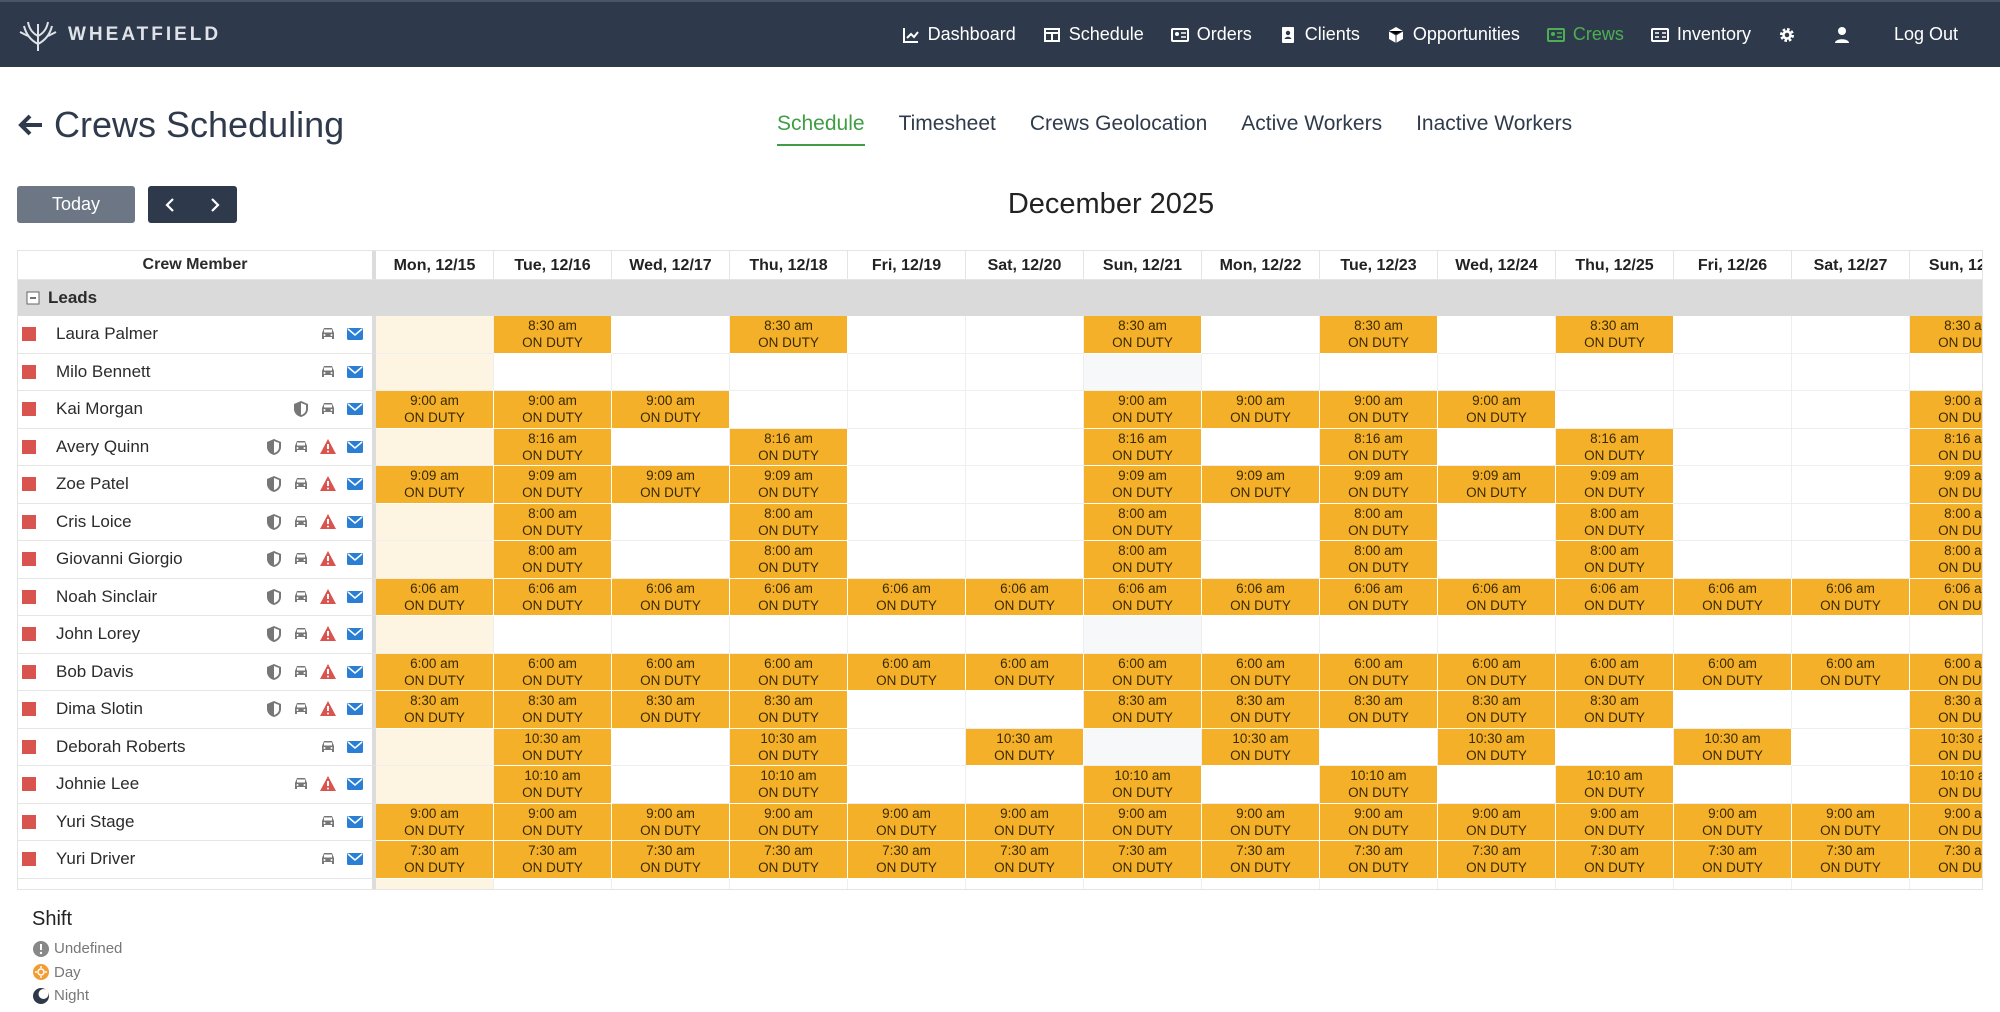  I want to click on member-name: Milo Bennett, so click(103, 371).